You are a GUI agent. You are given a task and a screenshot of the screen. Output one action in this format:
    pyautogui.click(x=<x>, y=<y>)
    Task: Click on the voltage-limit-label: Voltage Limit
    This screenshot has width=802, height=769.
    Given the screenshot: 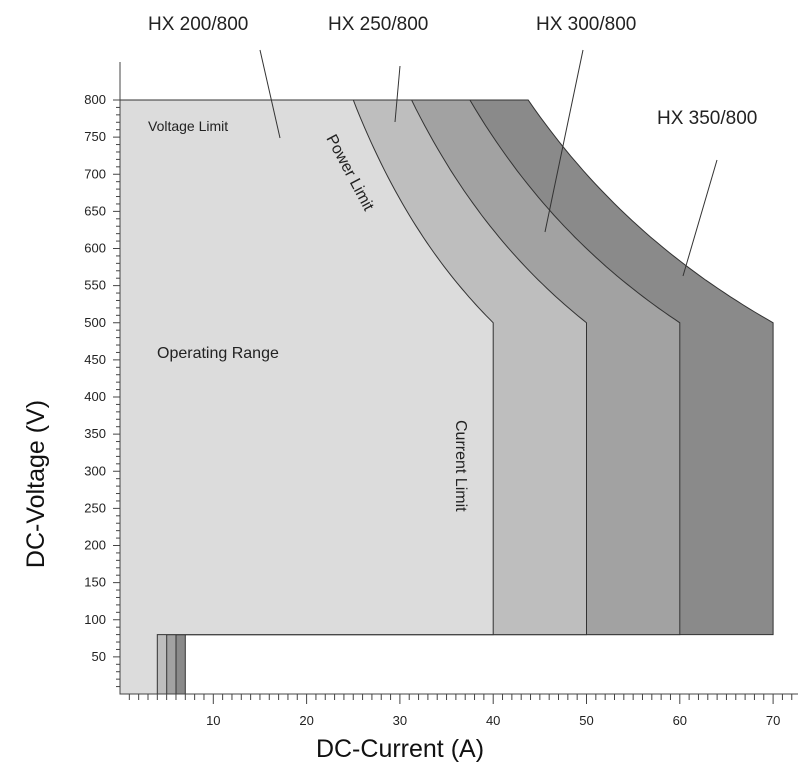 What is the action you would take?
    pyautogui.click(x=188, y=126)
    